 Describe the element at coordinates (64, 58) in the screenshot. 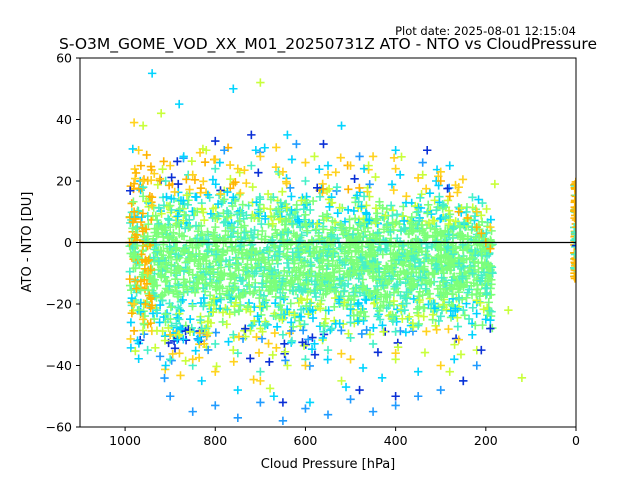

I see `y-tick-label: 60` at that location.